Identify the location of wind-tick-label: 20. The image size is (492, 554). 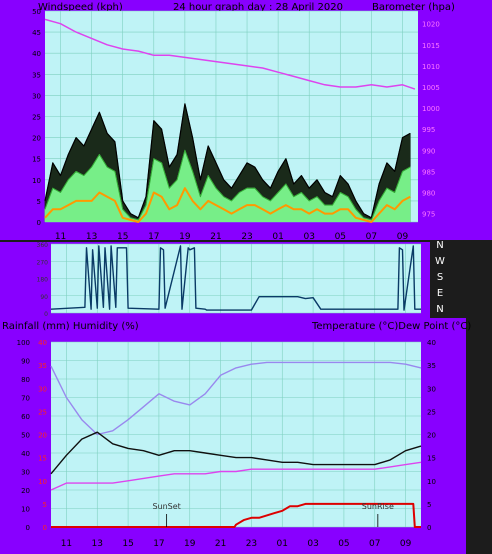
(36, 139).